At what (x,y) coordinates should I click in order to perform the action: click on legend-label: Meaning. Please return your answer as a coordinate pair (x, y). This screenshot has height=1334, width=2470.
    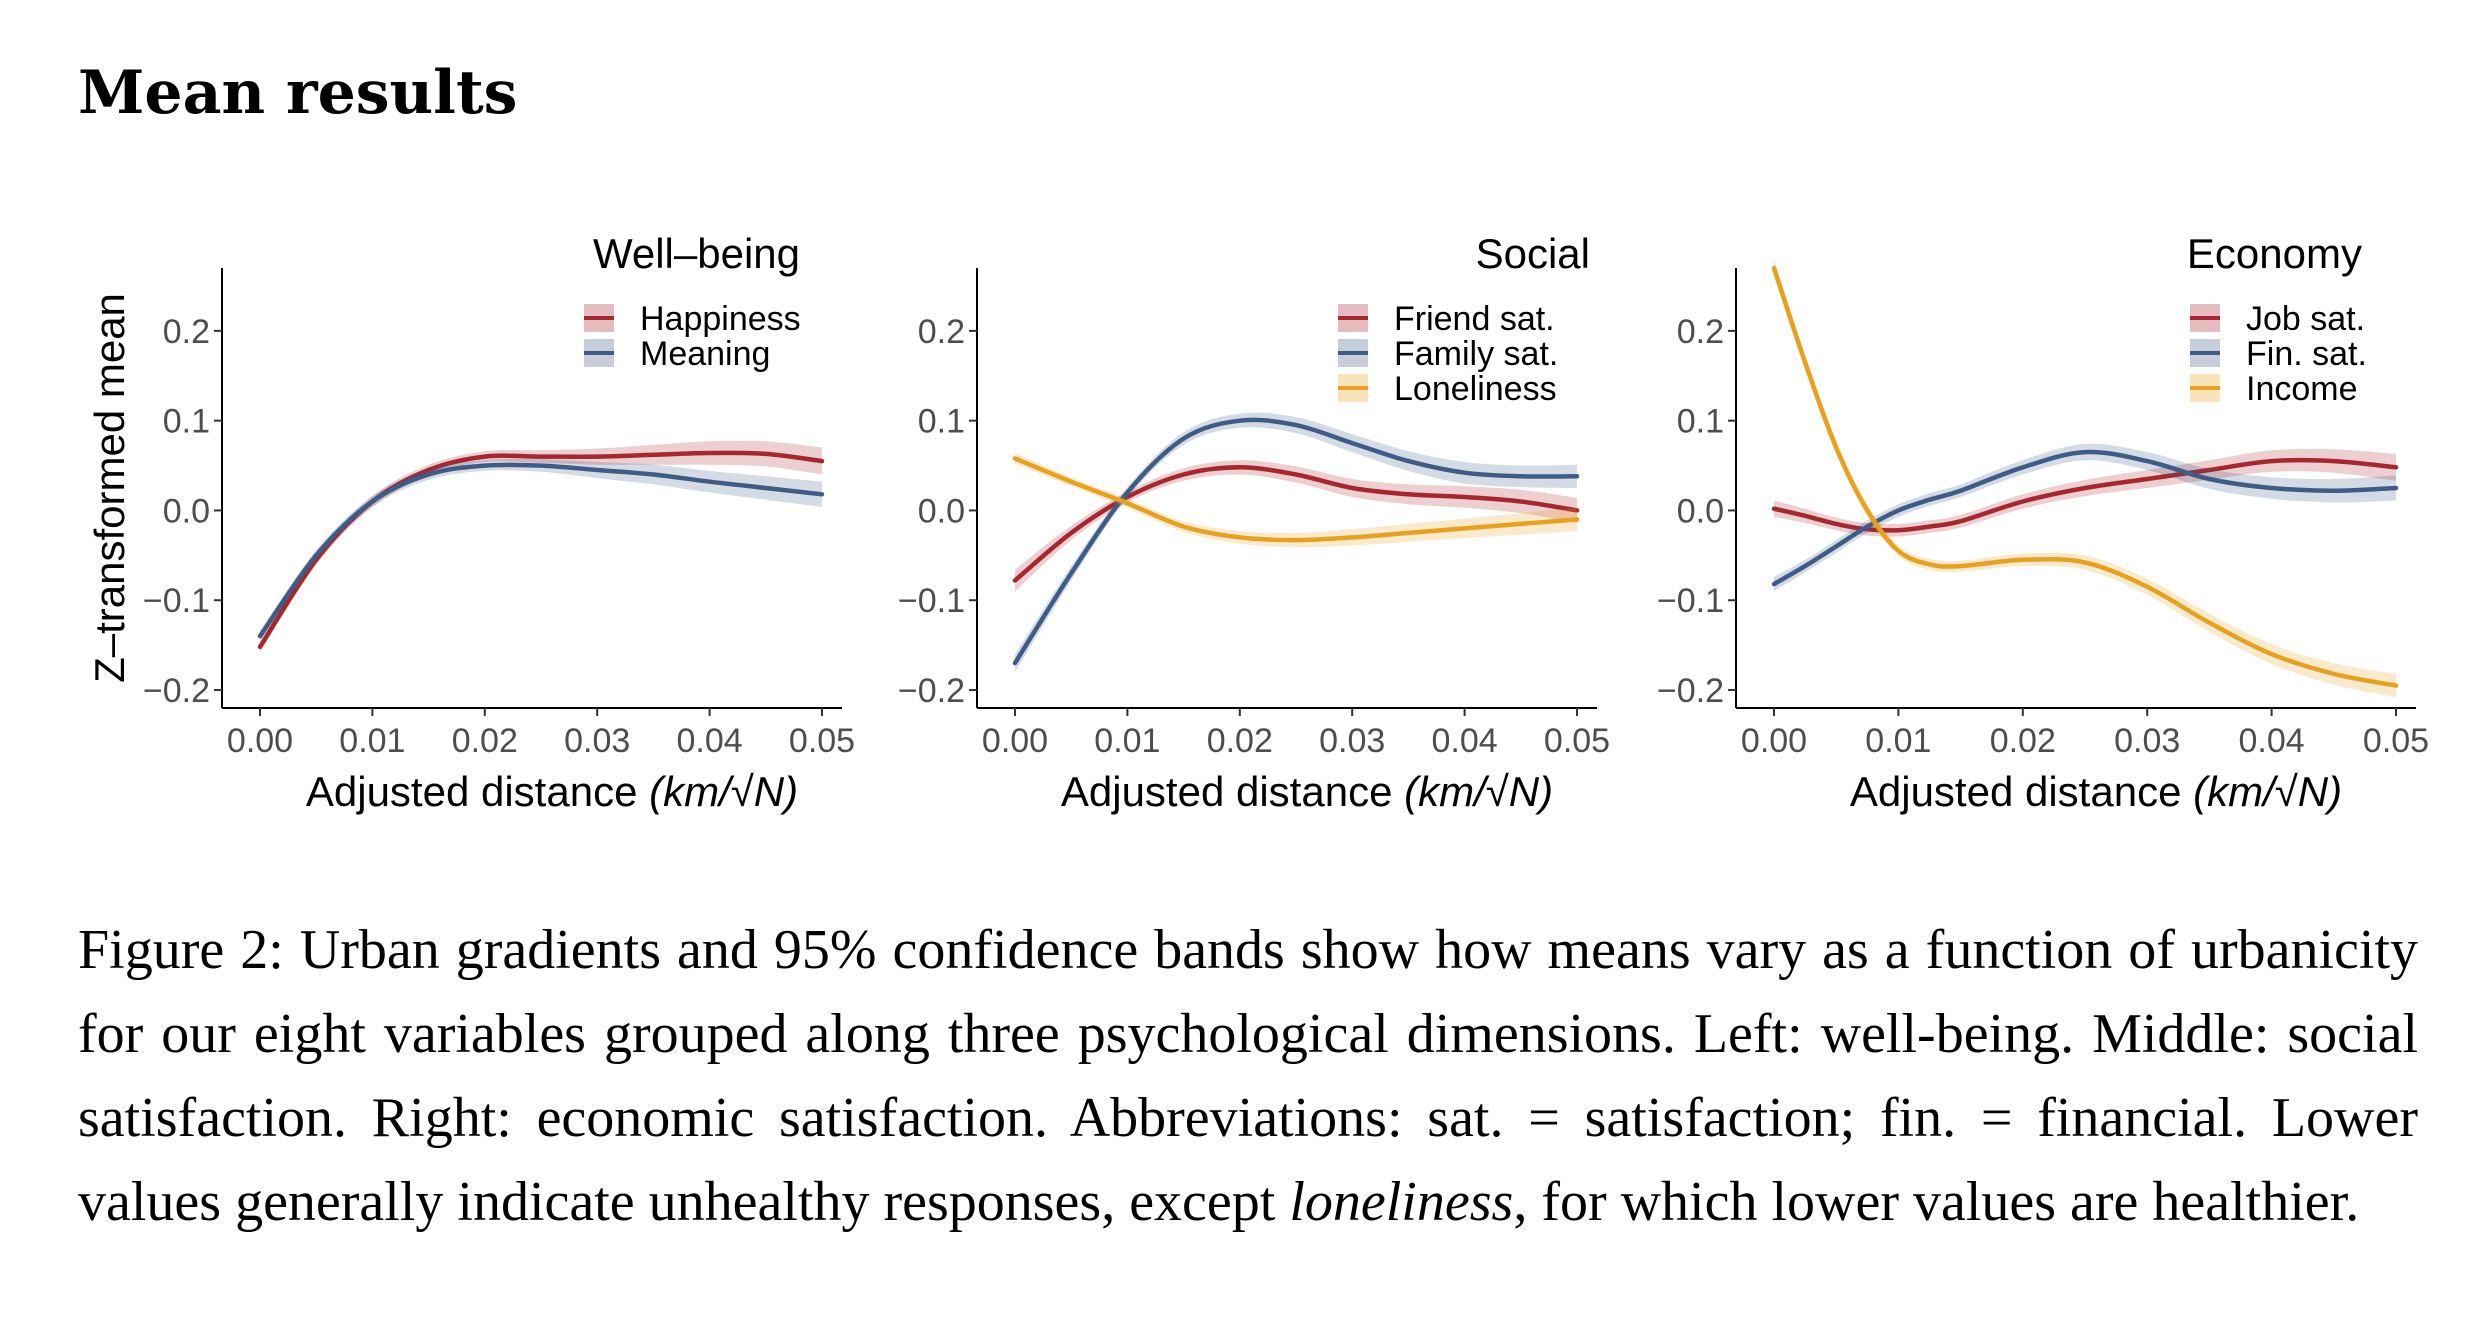
    Looking at the image, I should click on (705, 354).